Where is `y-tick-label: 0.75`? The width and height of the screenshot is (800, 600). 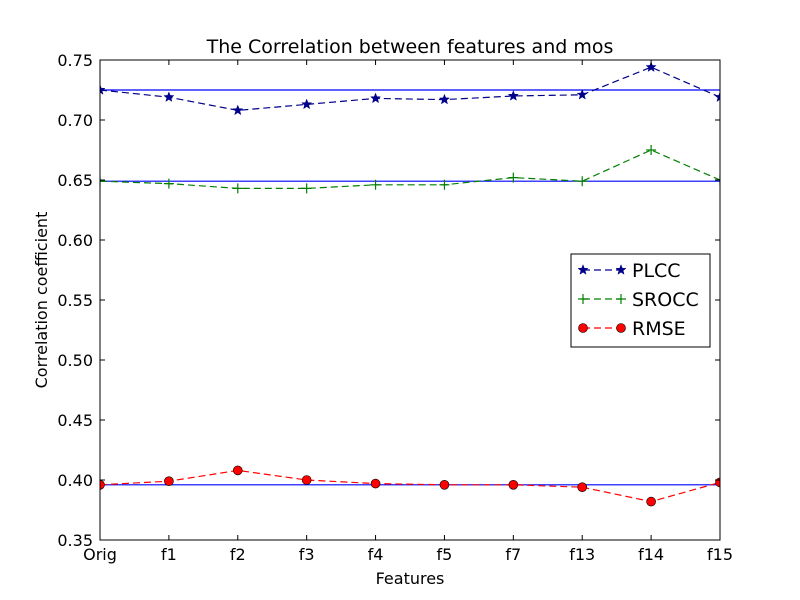
y-tick-label: 0.75 is located at coordinates (75, 60).